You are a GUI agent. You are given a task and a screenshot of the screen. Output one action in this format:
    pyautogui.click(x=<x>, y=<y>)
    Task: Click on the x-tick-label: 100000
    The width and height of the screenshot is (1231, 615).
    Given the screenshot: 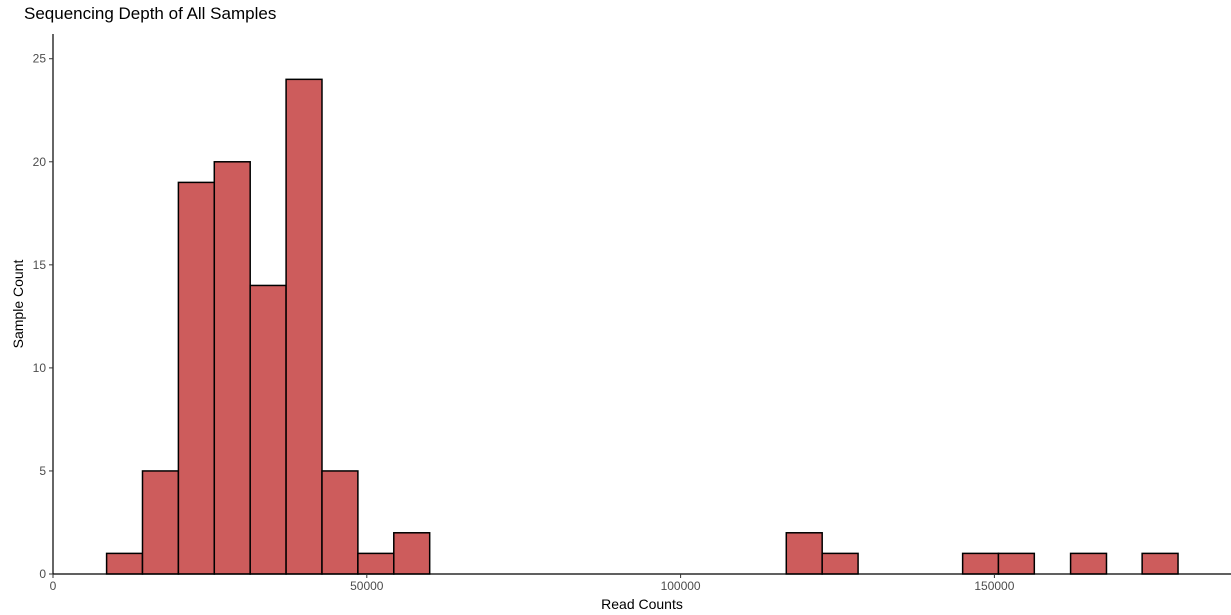 What is the action you would take?
    pyautogui.click(x=681, y=586)
    